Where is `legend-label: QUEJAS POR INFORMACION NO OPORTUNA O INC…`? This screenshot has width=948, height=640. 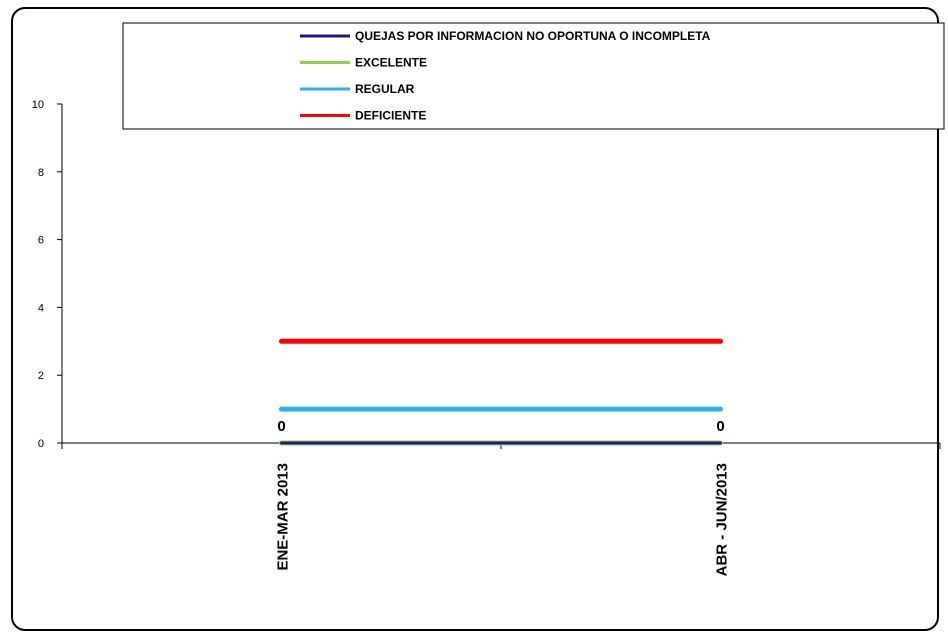 legend-label: QUEJAS POR INFORMACION NO OPORTUNA O INC… is located at coordinates (533, 36).